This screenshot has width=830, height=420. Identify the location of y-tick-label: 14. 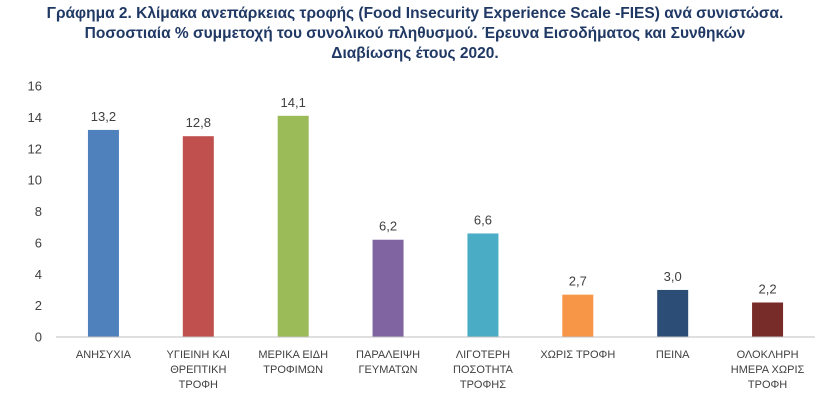
(35, 117).